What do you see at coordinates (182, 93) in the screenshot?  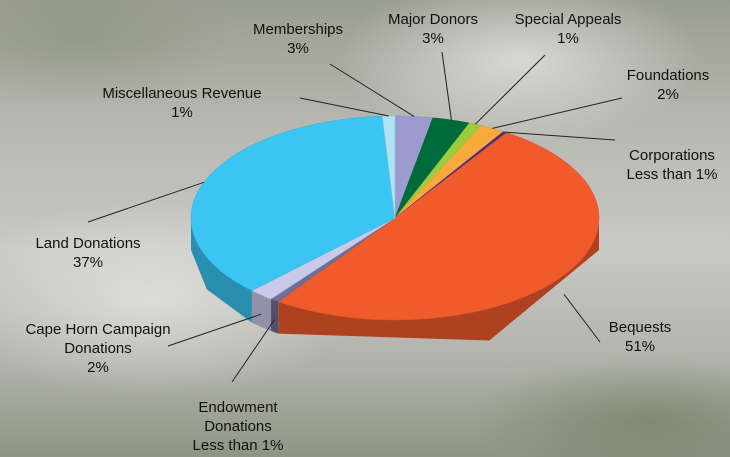 I see `category-name: Miscellaneous Revenue` at bounding box center [182, 93].